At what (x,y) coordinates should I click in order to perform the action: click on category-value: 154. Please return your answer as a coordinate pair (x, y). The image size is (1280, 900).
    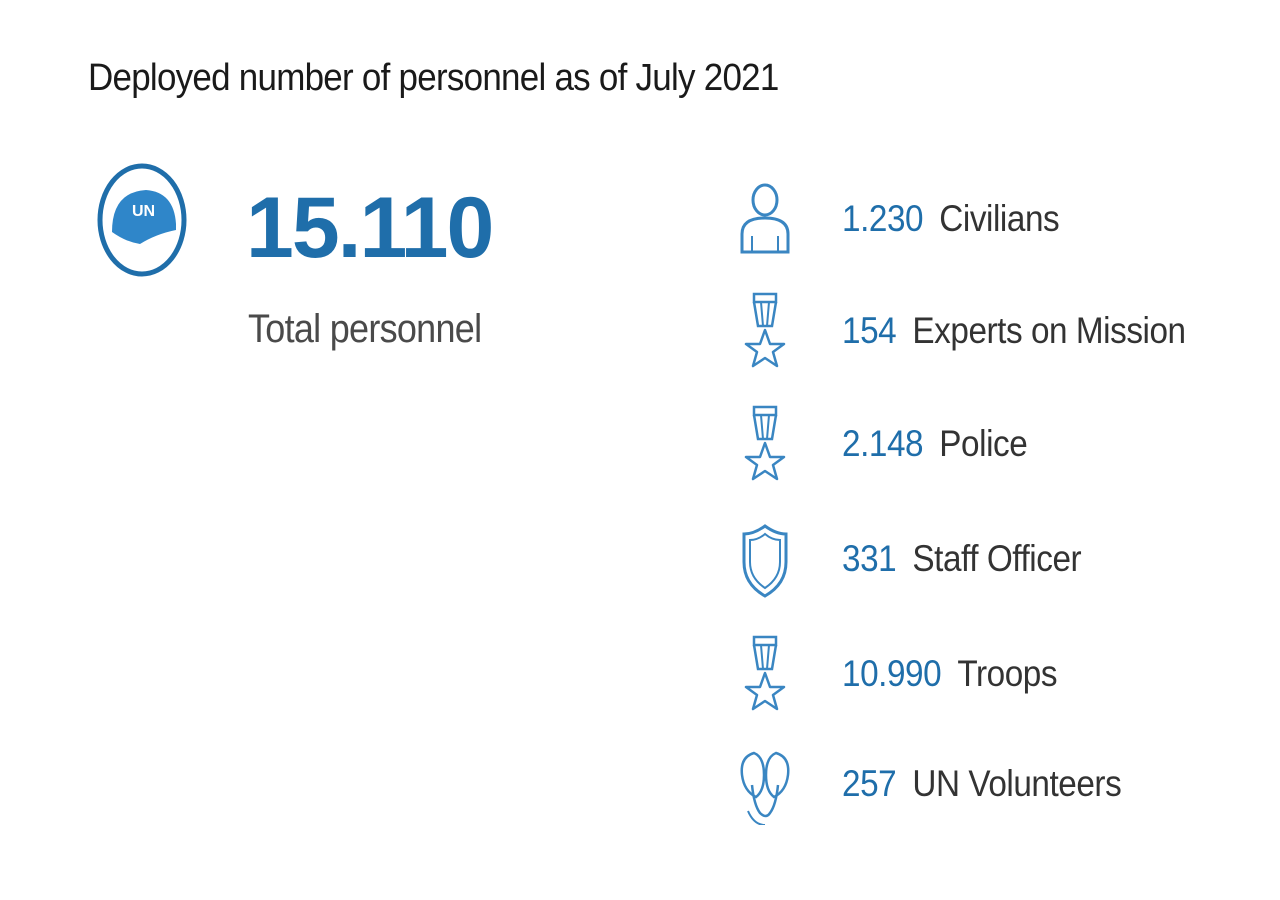
    Looking at the image, I should click on (869, 330).